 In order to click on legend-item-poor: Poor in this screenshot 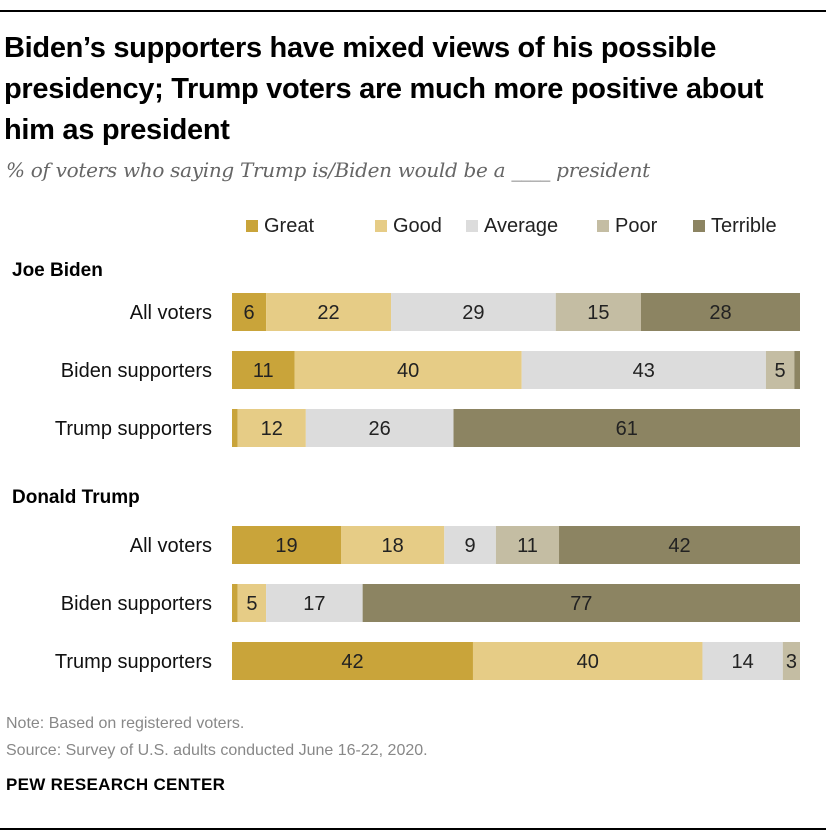, I will do `click(627, 226)`.